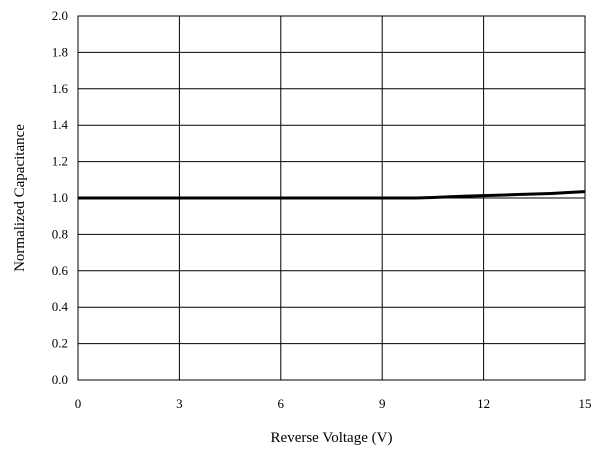 The height and width of the screenshot is (450, 604). Describe the element at coordinates (60, 343) in the screenshot. I see `y-tick-label: 0.2` at that location.